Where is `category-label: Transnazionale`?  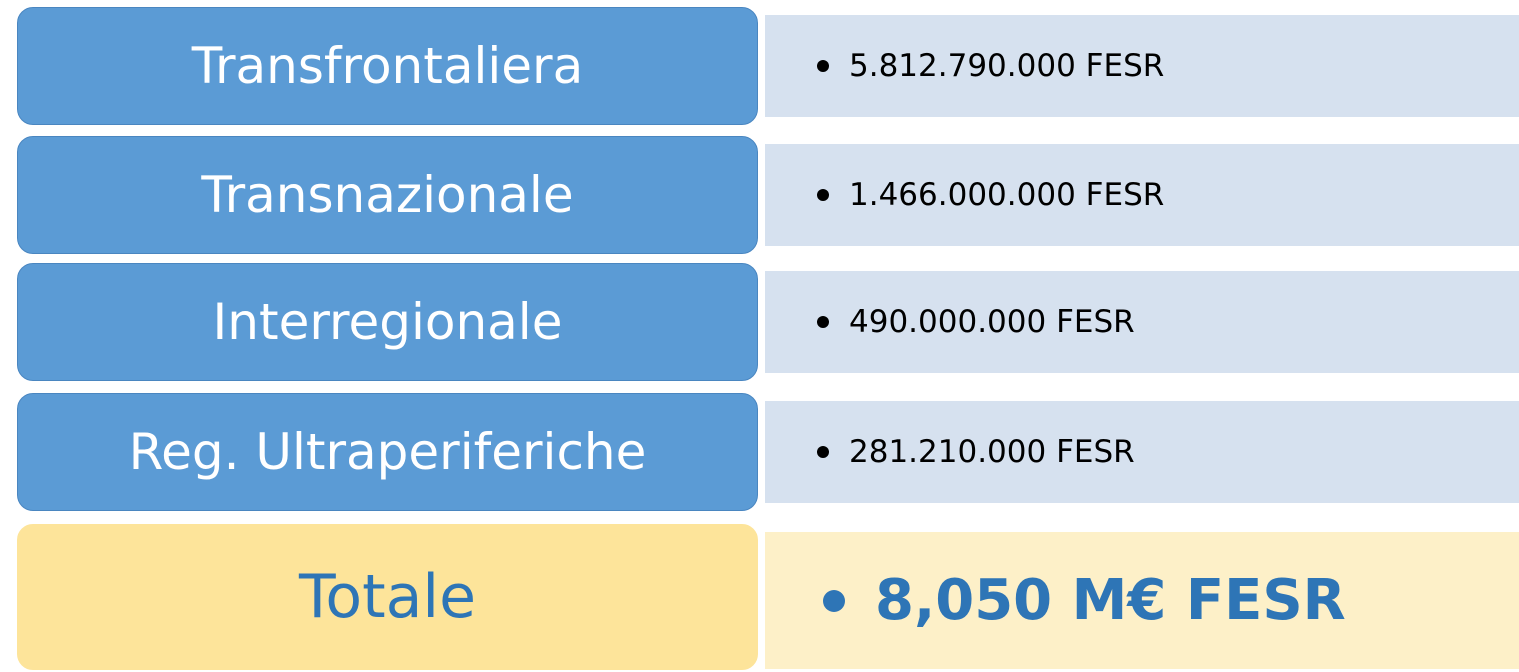 category-label: Transnazionale is located at coordinates (387, 195).